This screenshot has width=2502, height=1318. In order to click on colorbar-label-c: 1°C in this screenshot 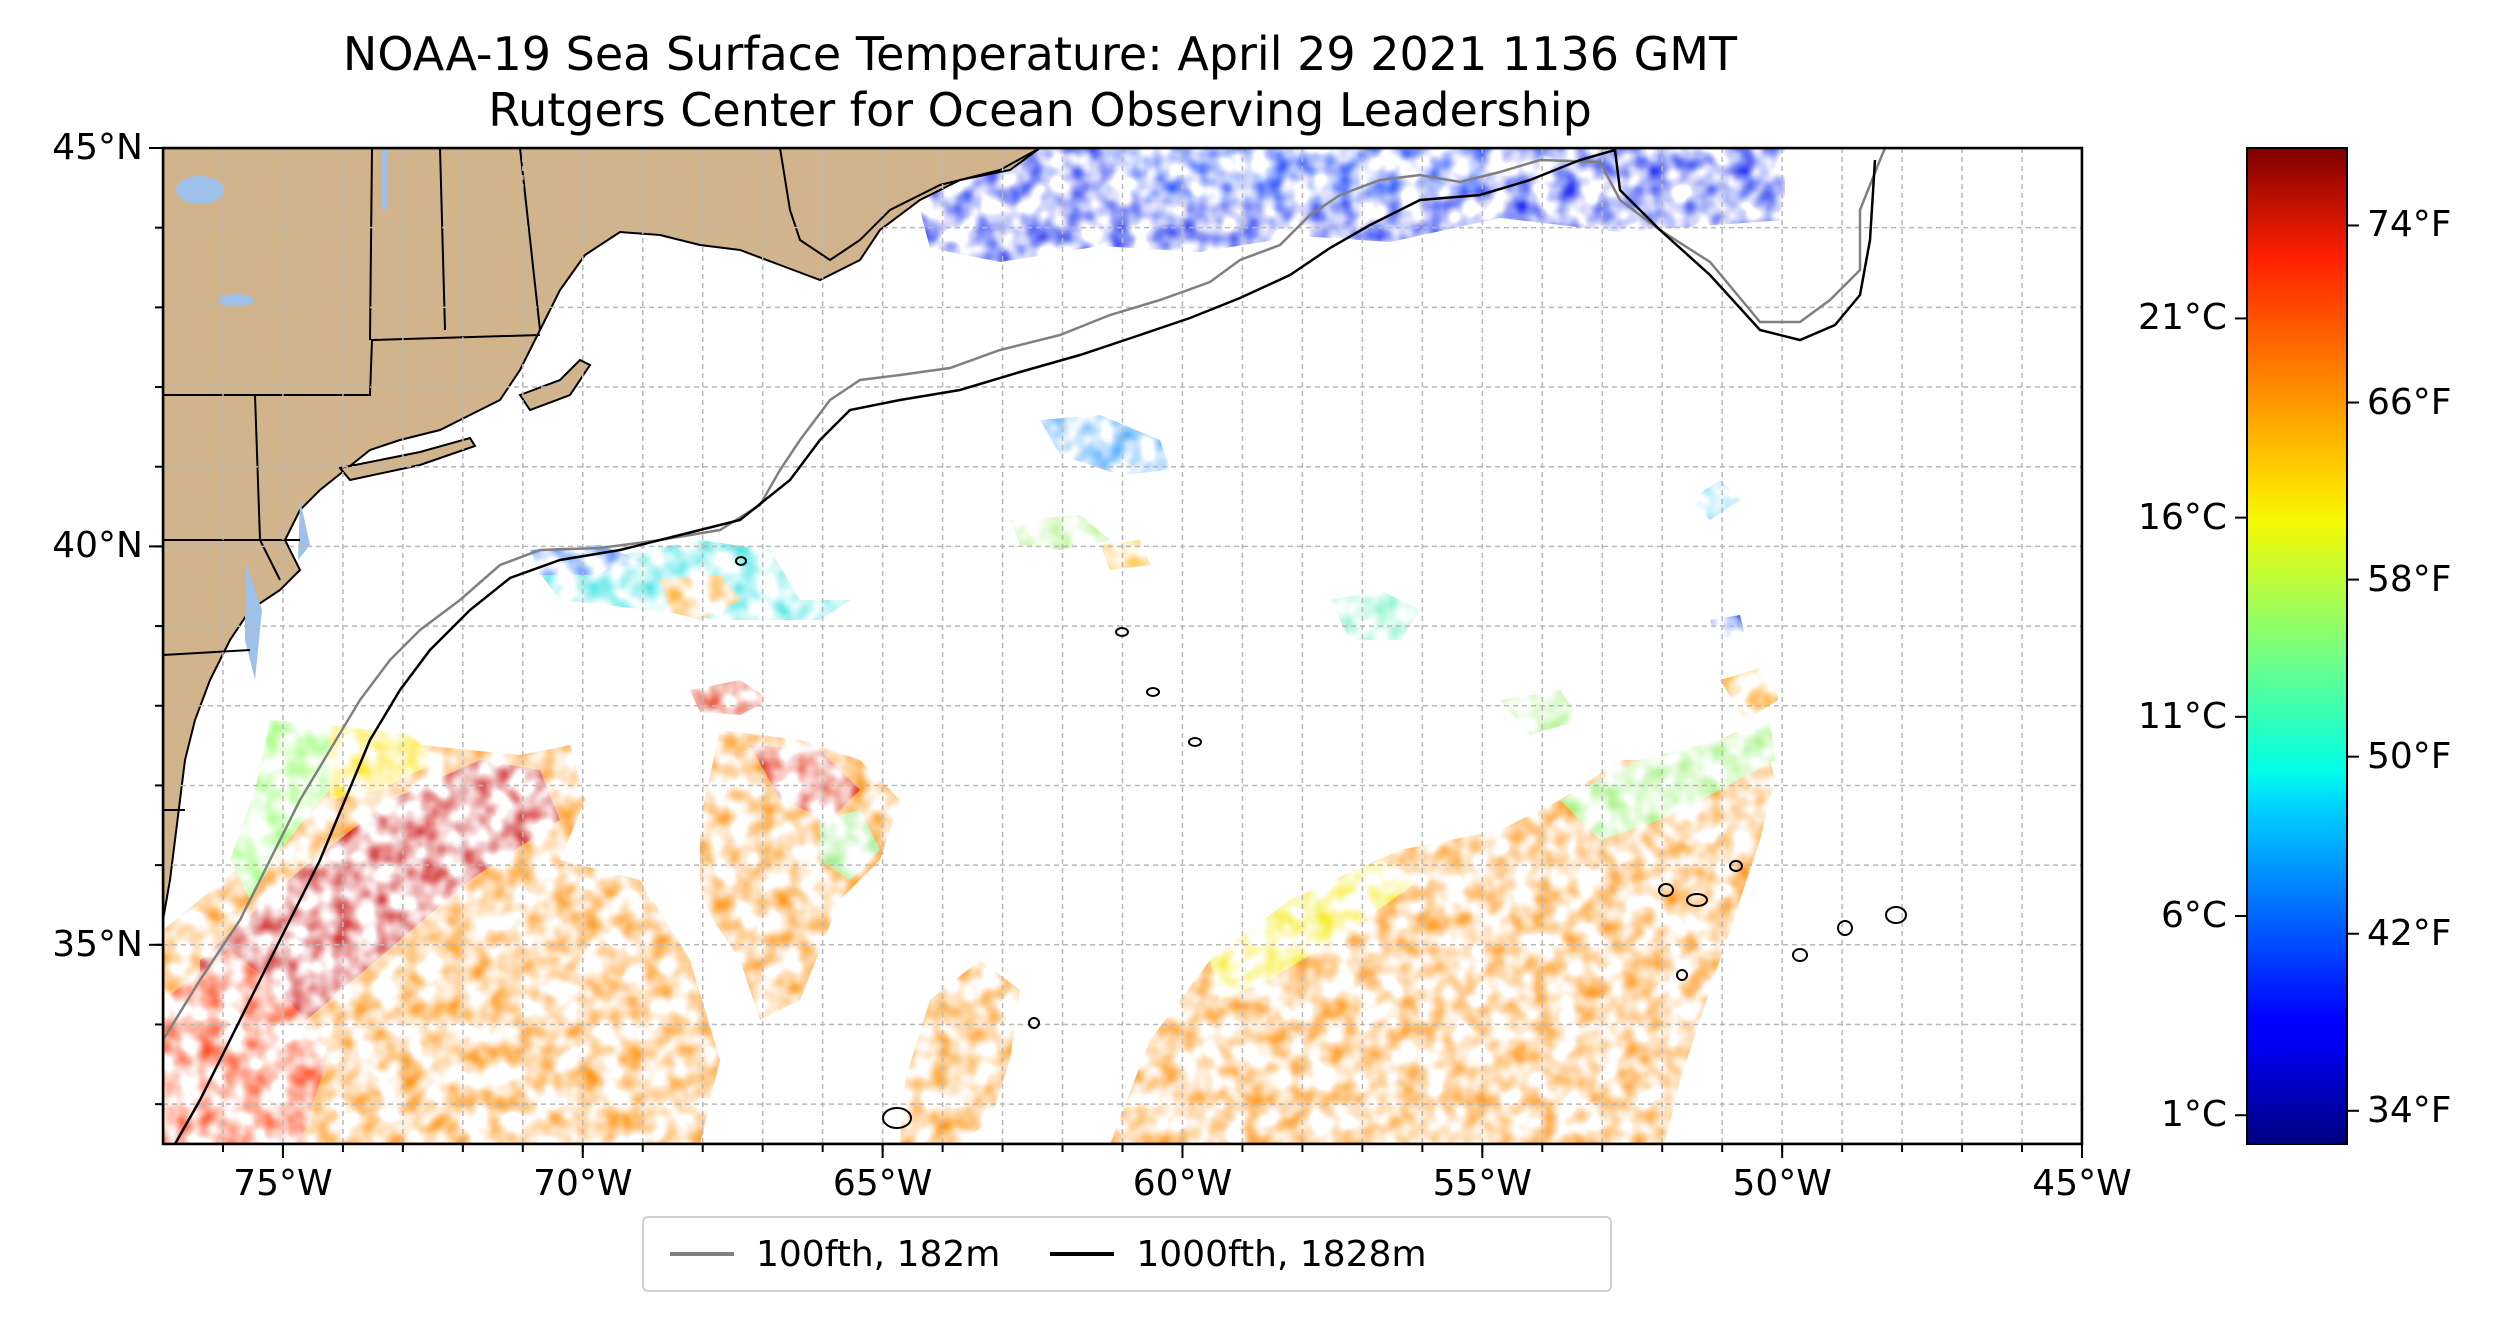, I will do `click(2193, 1115)`.